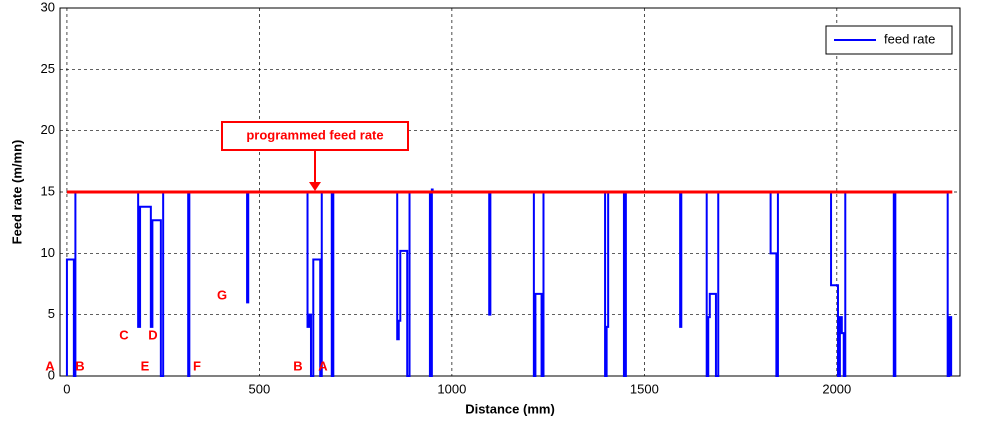 This screenshot has height=428, width=997. What do you see at coordinates (16, 192) in the screenshot?
I see `y-axis-label: Feed rate (m/mn)` at bounding box center [16, 192].